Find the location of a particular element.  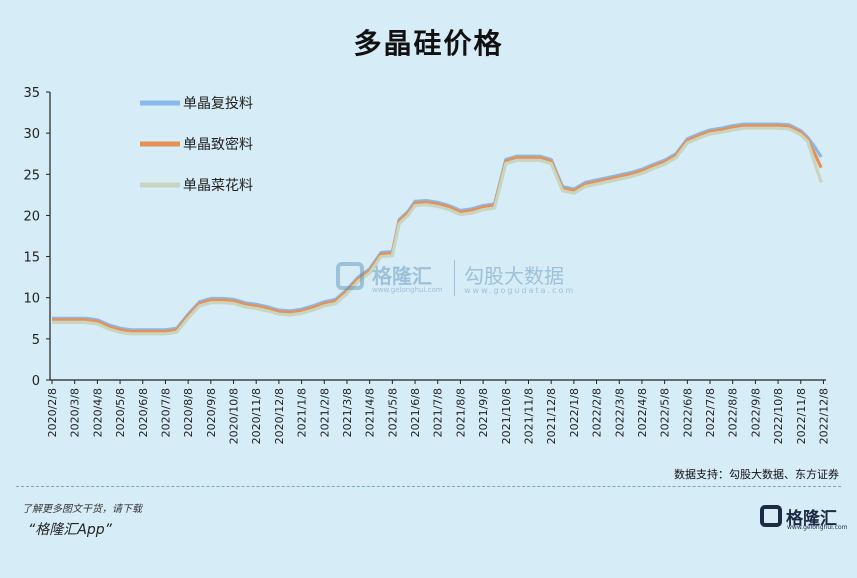

x-tick-label: 2021/3/8 is located at coordinates (347, 412).